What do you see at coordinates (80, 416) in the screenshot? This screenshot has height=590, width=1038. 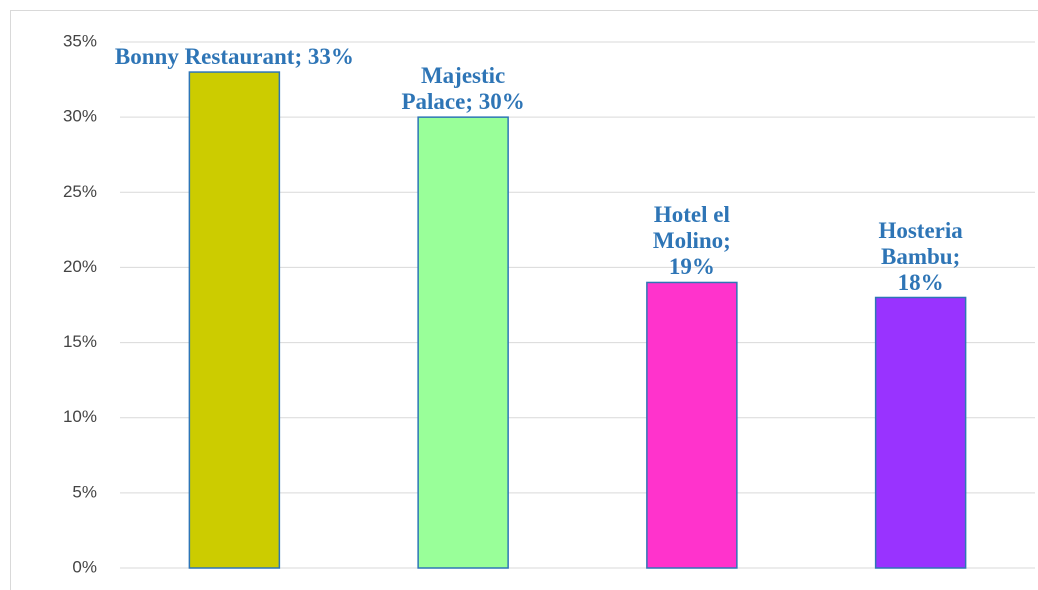 I see `y-tick-label: 10%` at bounding box center [80, 416].